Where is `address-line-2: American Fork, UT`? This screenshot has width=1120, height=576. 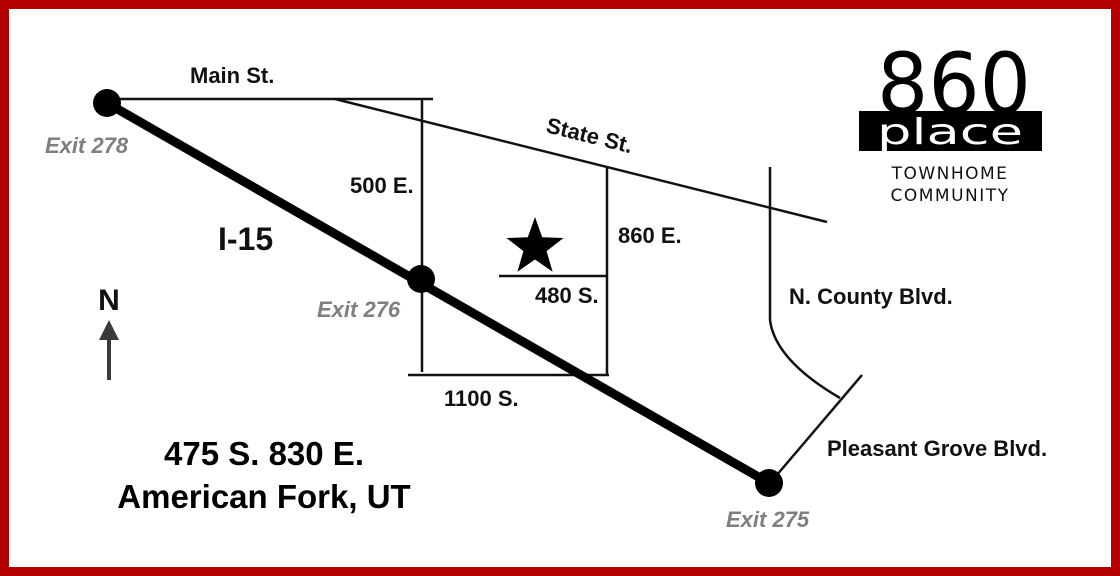 address-line-2: American Fork, UT is located at coordinates (263, 496).